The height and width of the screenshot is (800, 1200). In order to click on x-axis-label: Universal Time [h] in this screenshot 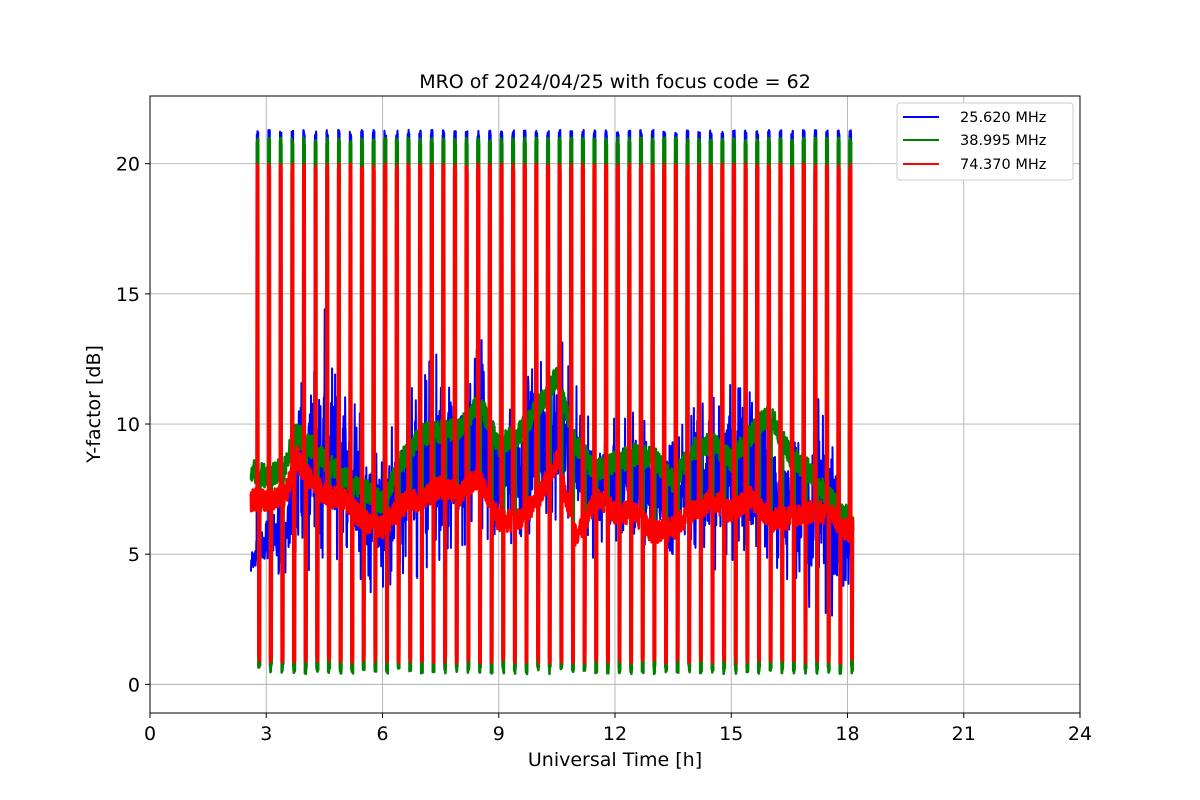, I will do `click(615, 760)`.